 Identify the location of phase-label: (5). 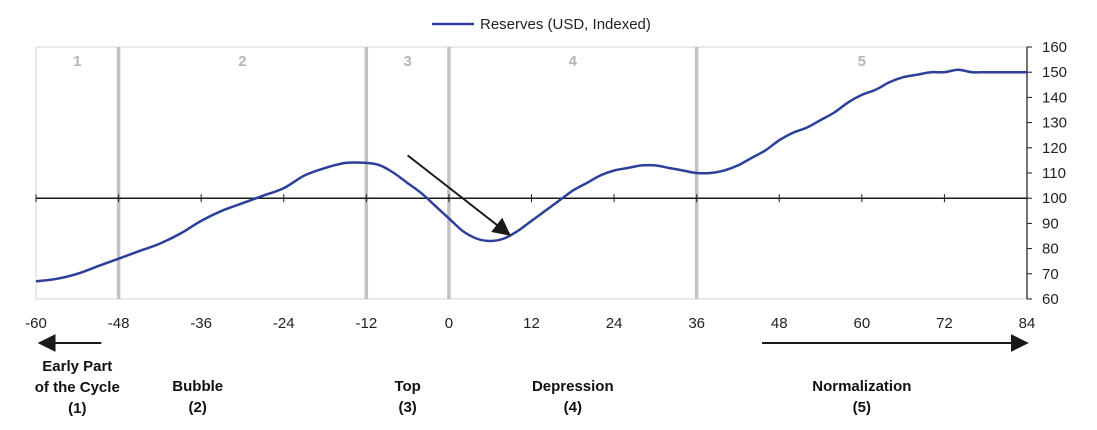
(862, 407).